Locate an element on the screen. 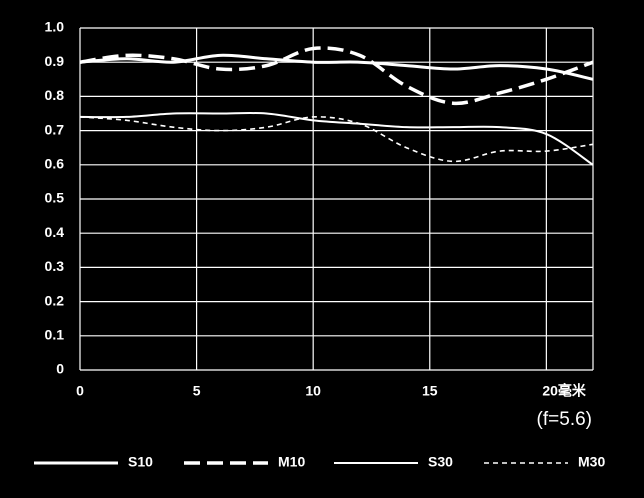 The image size is (644, 498). y-tick-label: 0.7 is located at coordinates (55, 129).